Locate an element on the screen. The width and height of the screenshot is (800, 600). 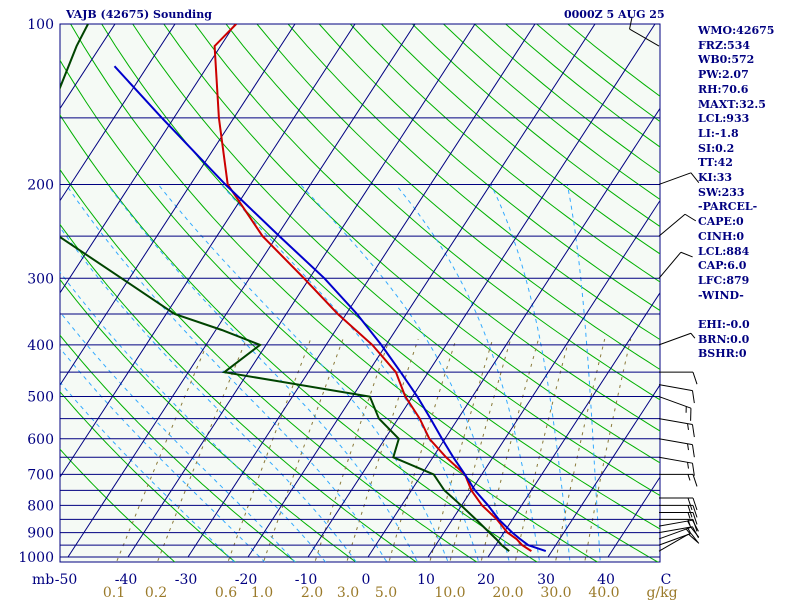
pressure-tick-label: 200 is located at coordinates (40, 185).